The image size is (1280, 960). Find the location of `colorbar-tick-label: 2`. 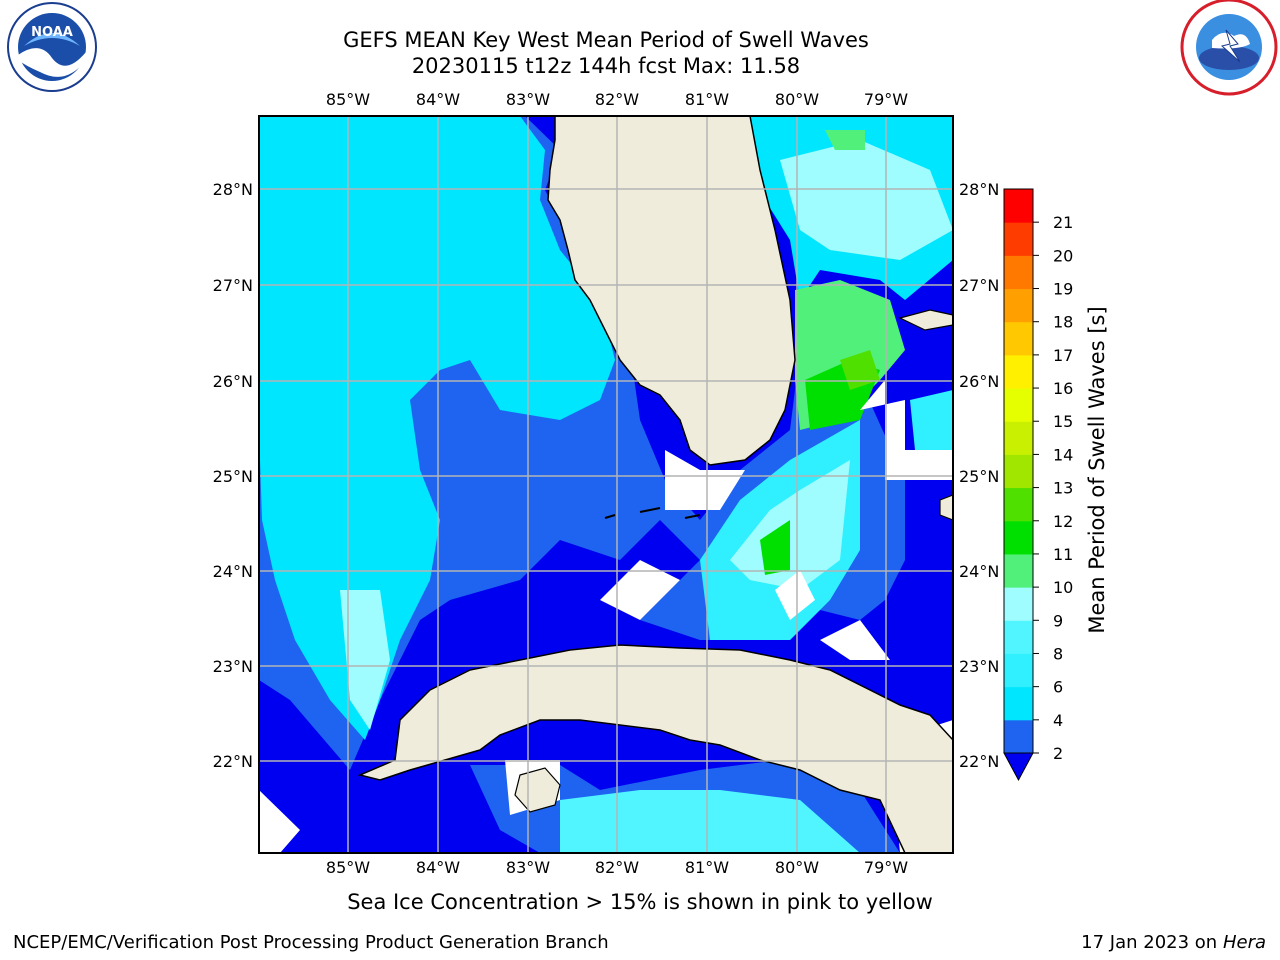

colorbar-tick-label: 2 is located at coordinates (1058, 753).